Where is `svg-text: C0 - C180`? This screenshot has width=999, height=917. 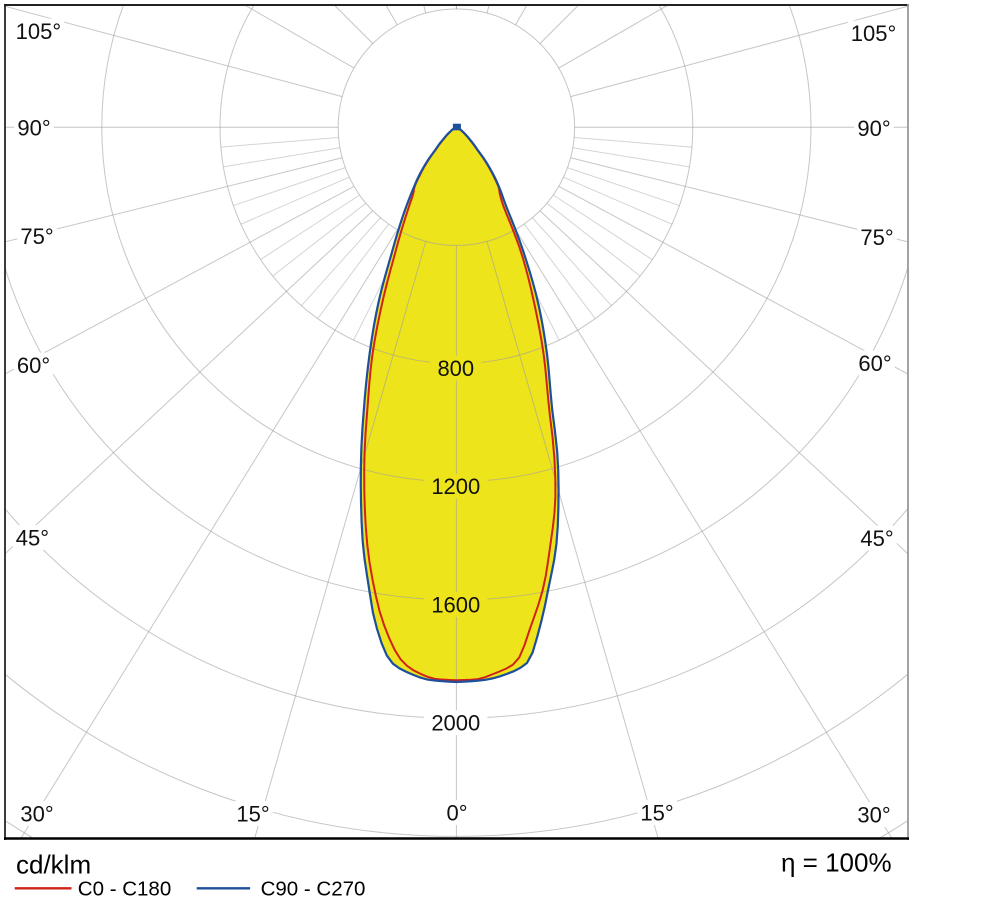
svg-text: C0 - C180 is located at coordinates (124, 889).